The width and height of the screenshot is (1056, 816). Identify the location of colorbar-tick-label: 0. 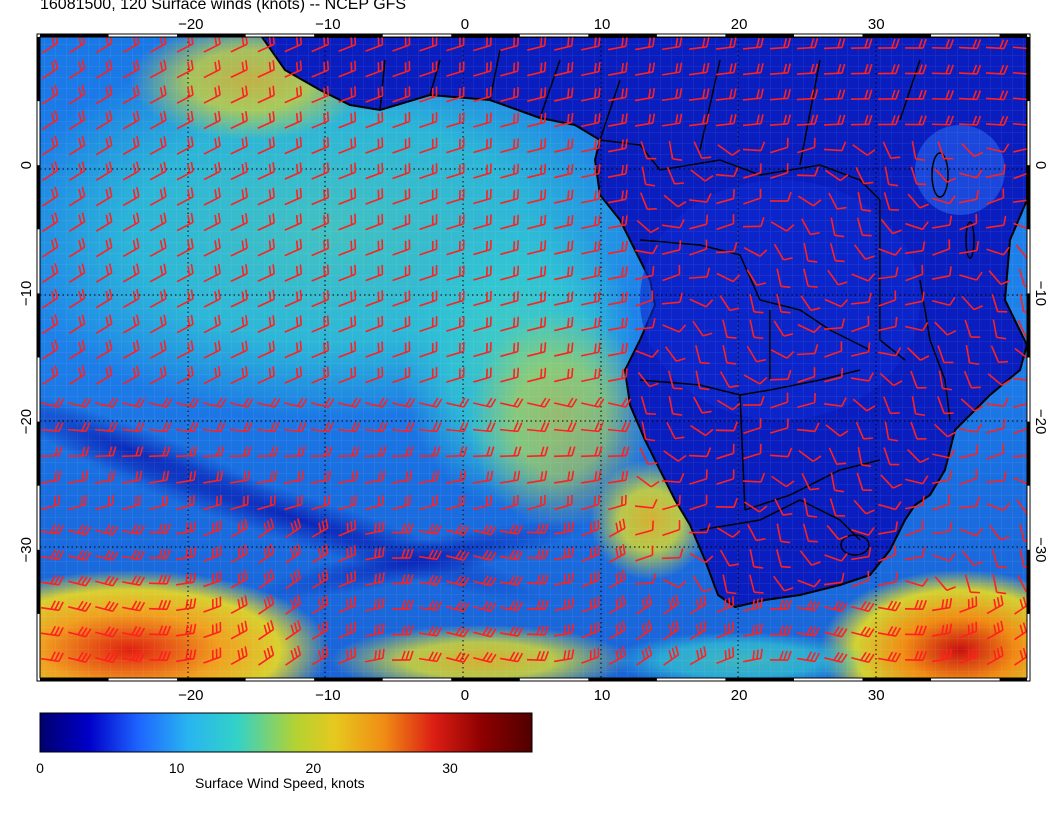
(40, 768).